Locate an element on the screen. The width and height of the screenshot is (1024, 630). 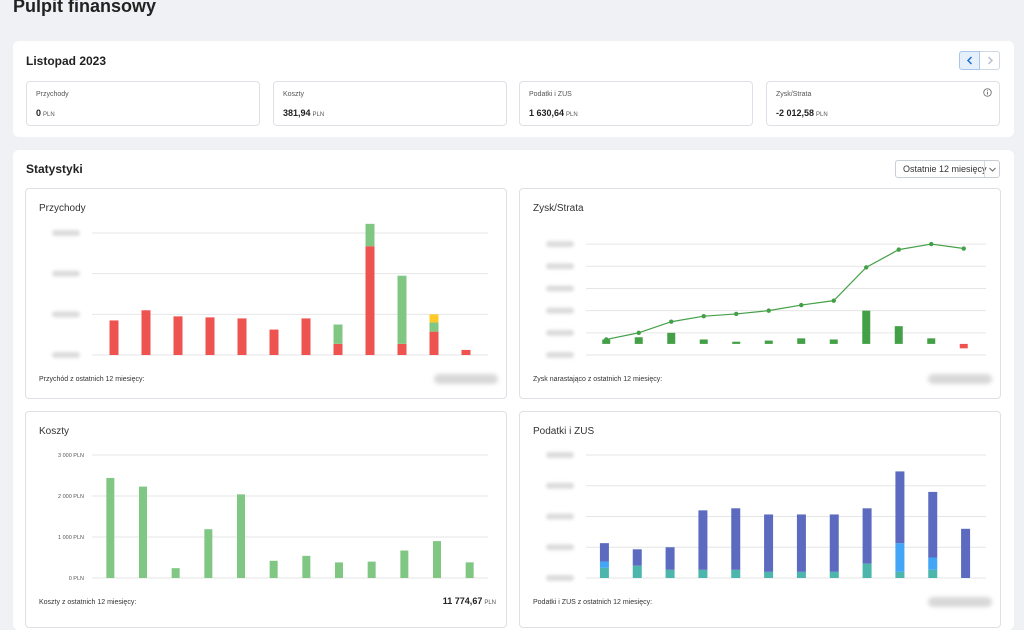
kpi-label: Koszty is located at coordinates (294, 94).